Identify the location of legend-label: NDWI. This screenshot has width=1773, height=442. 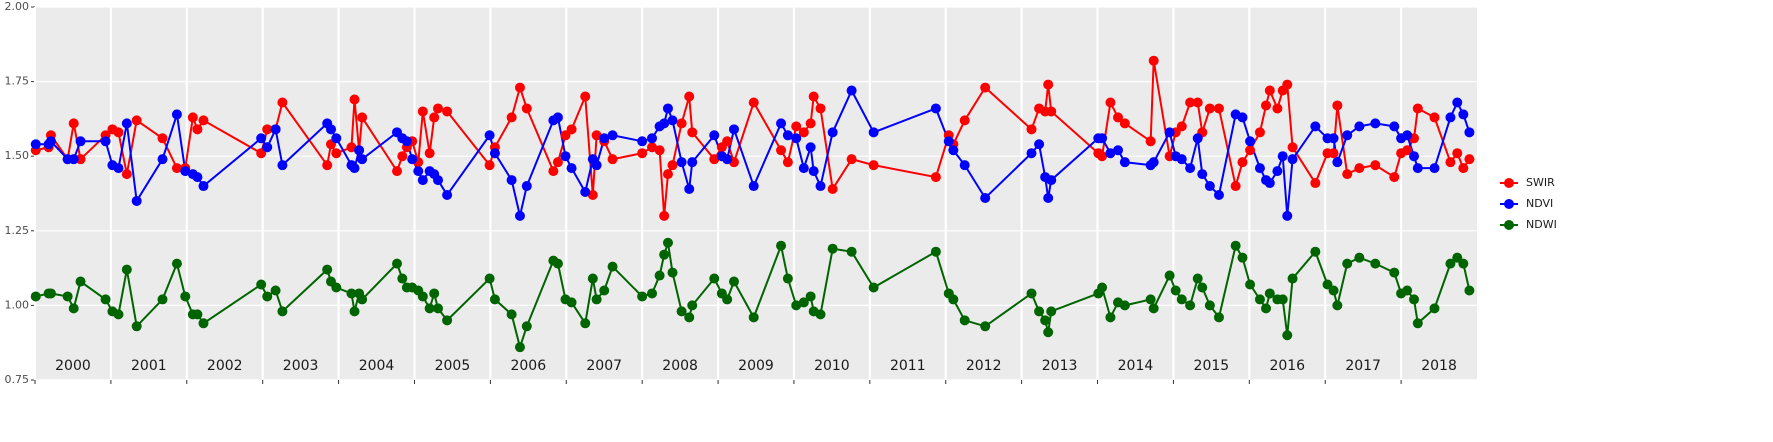
(1541, 224).